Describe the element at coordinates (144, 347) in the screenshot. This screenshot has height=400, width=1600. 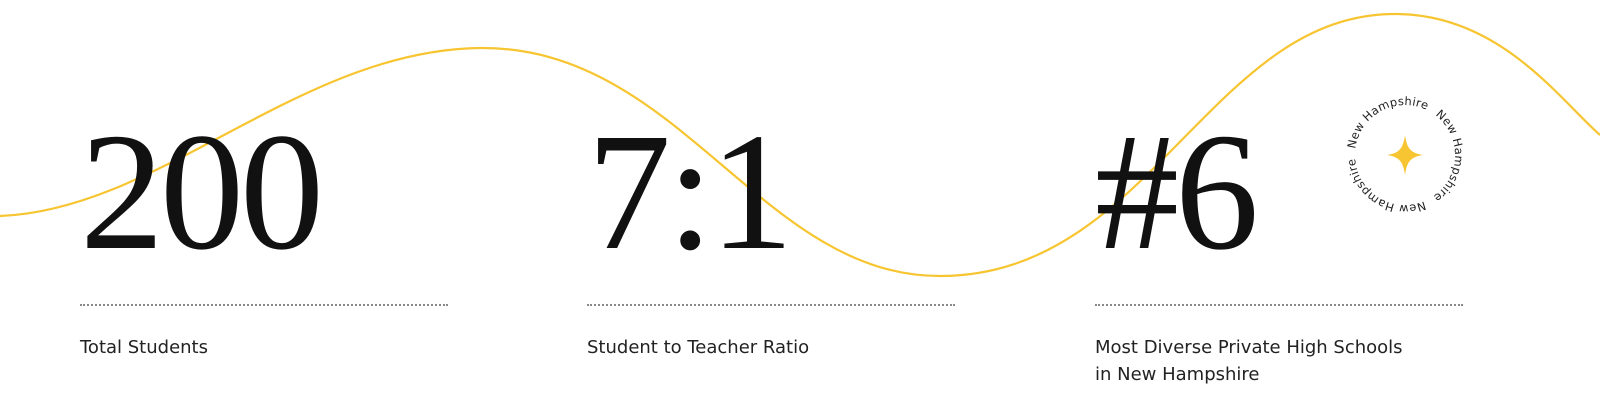
I see `stat-label: Total Students` at that location.